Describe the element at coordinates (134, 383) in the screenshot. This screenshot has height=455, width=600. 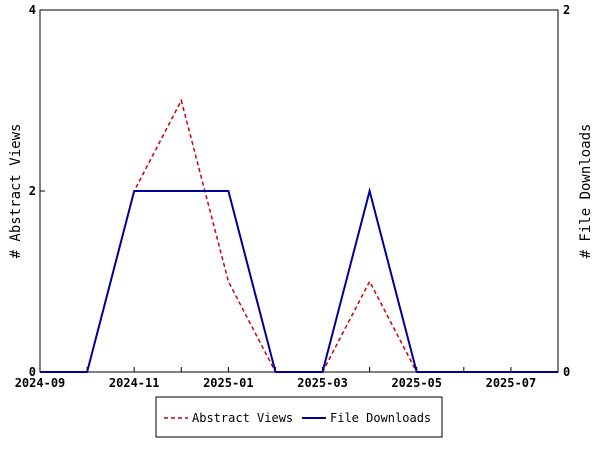
I see `x-tick-label: 2024-11` at that location.